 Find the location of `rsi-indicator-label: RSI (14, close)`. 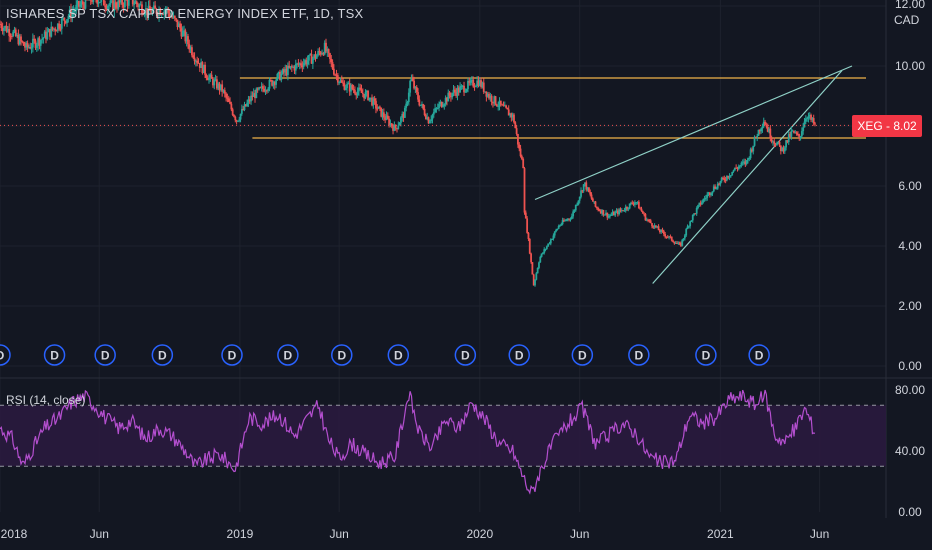

rsi-indicator-label: RSI (14, close) is located at coordinates (46, 400).